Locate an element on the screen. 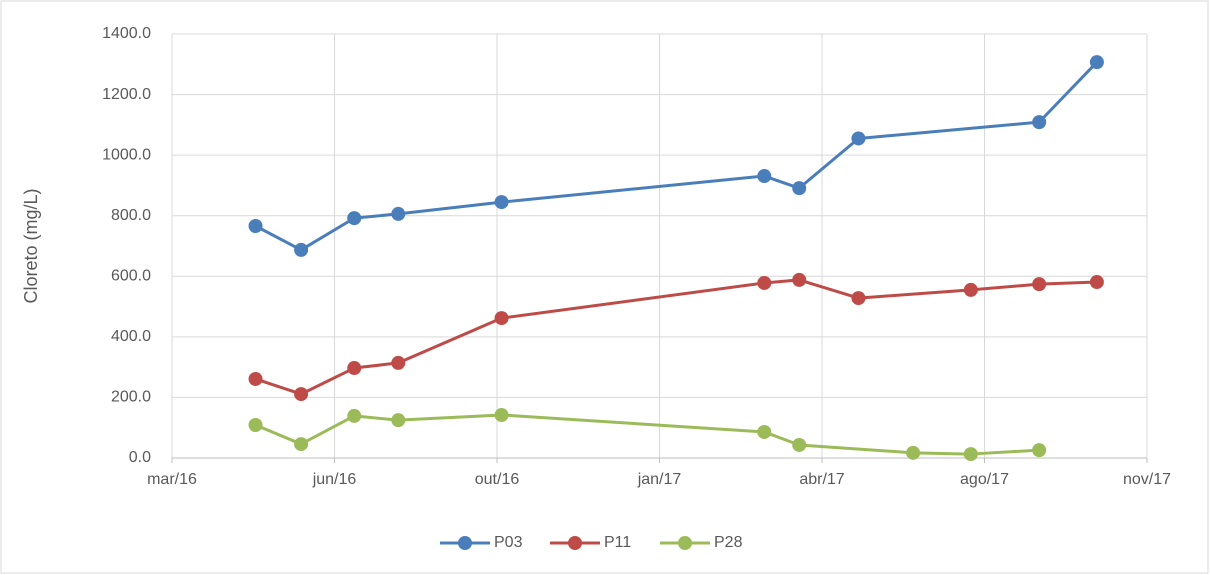 This screenshot has height=575, width=1210. y-tick-label: 200.0 is located at coordinates (131, 397).